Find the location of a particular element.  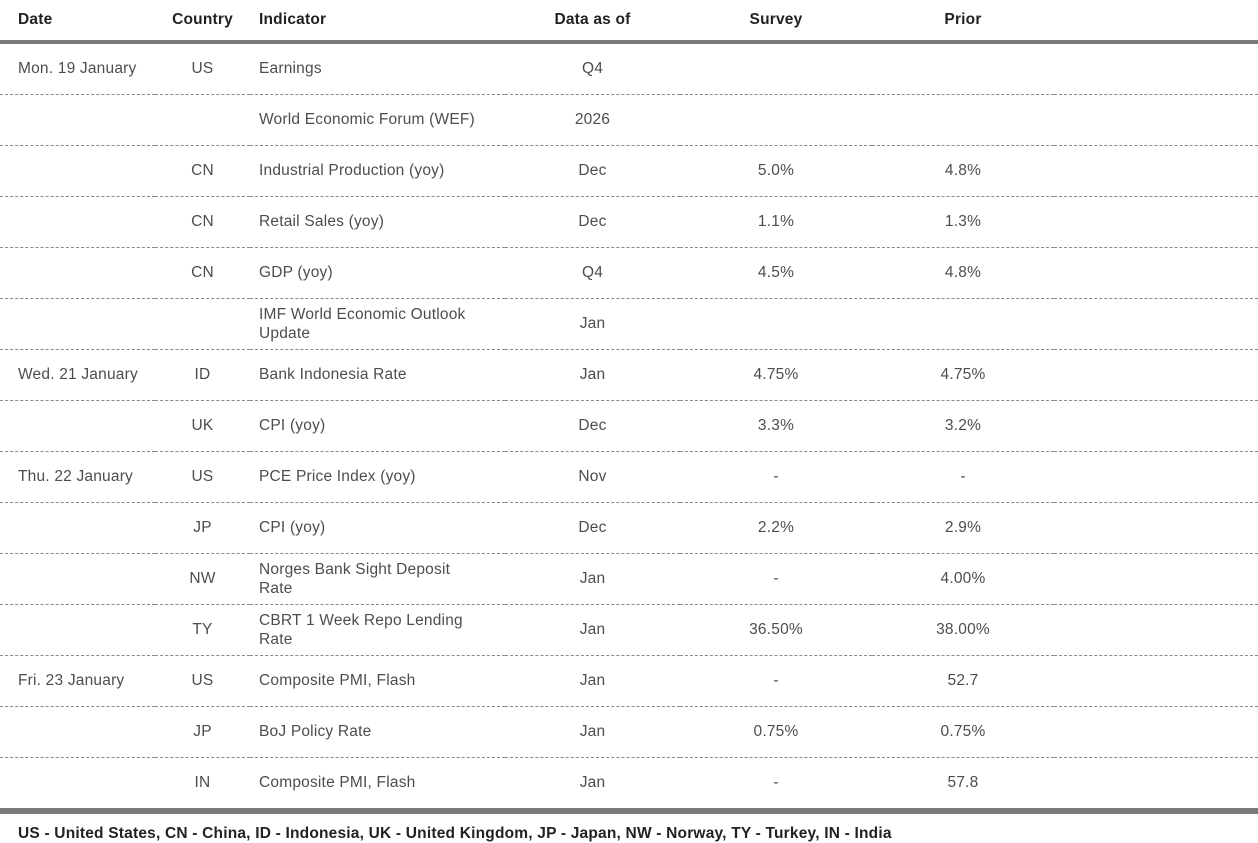

indicator-cell: IMF World Economic Outlook Update is located at coordinates (377, 324).